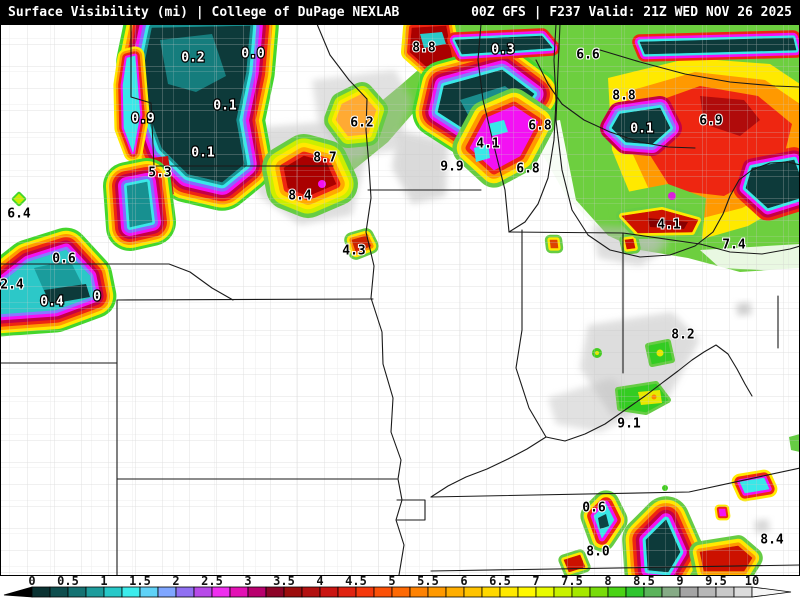 This screenshot has width=800, height=600. What do you see at coordinates (12, 285) in the screenshot?
I see `vis-value-label: 2.4` at bounding box center [12, 285].